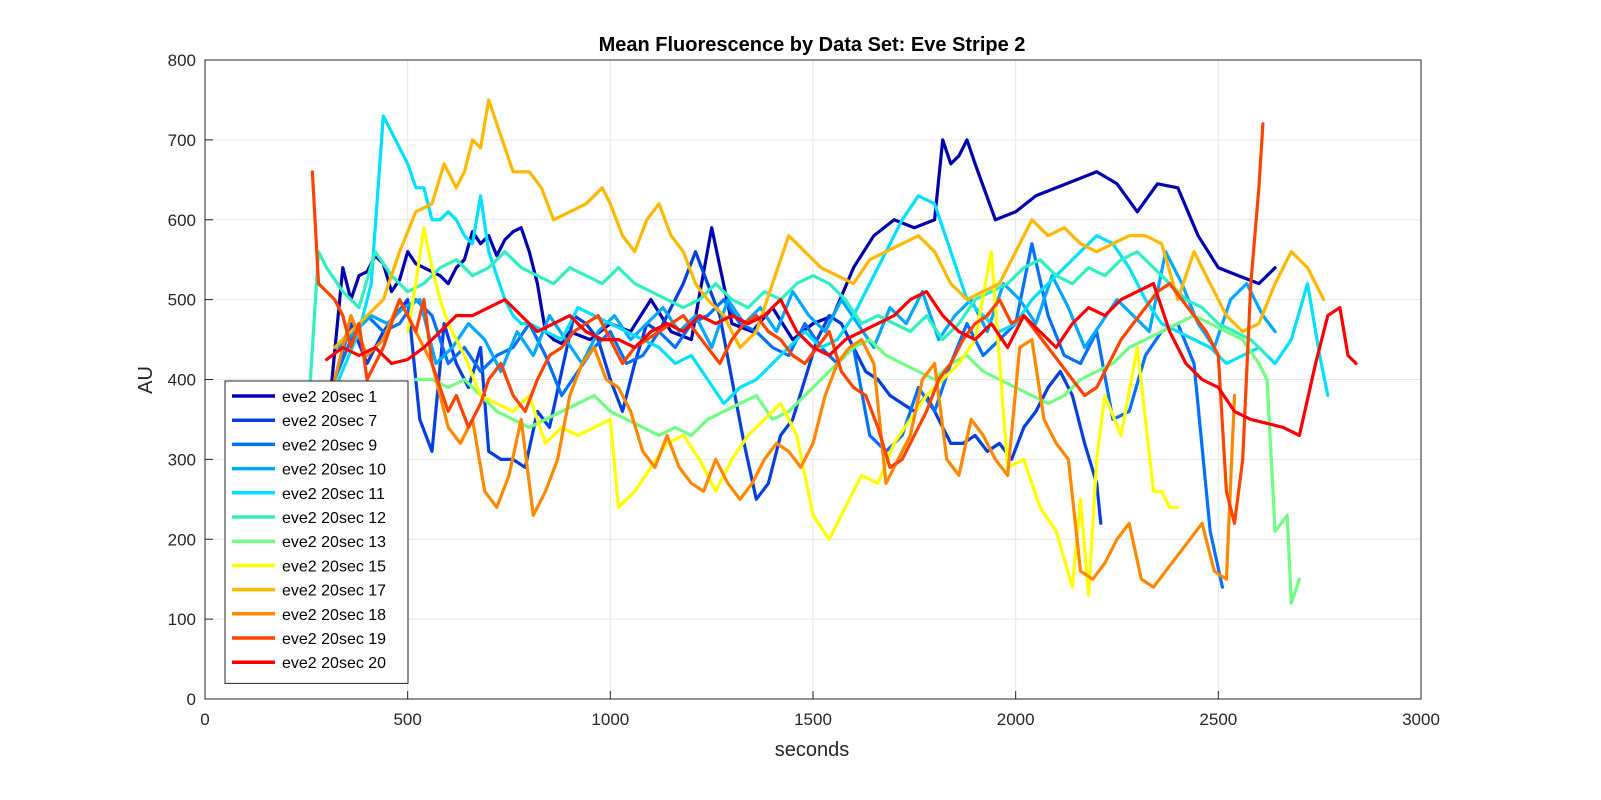 This screenshot has height=800, width=1601. What do you see at coordinates (407, 719) in the screenshot?
I see `x-tick-label: 500` at bounding box center [407, 719].